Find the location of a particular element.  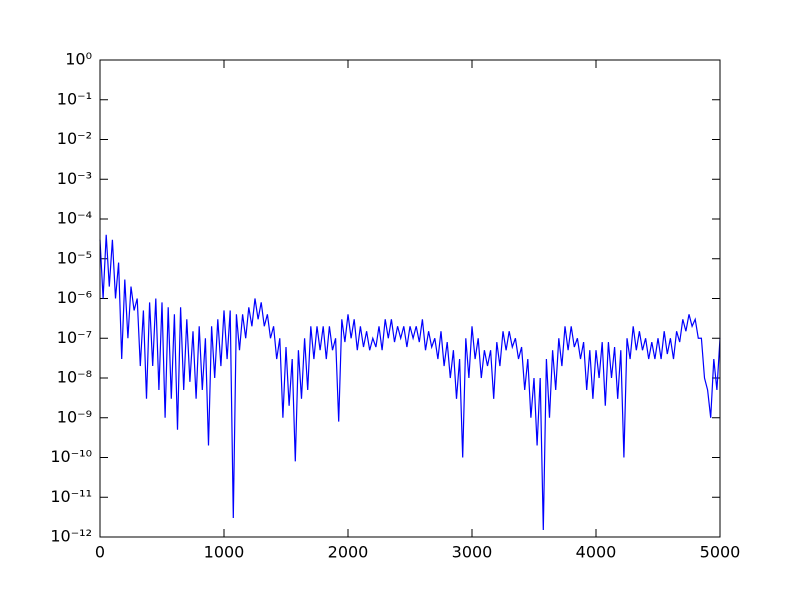

x-tick-label: 3000 is located at coordinates (472, 552).